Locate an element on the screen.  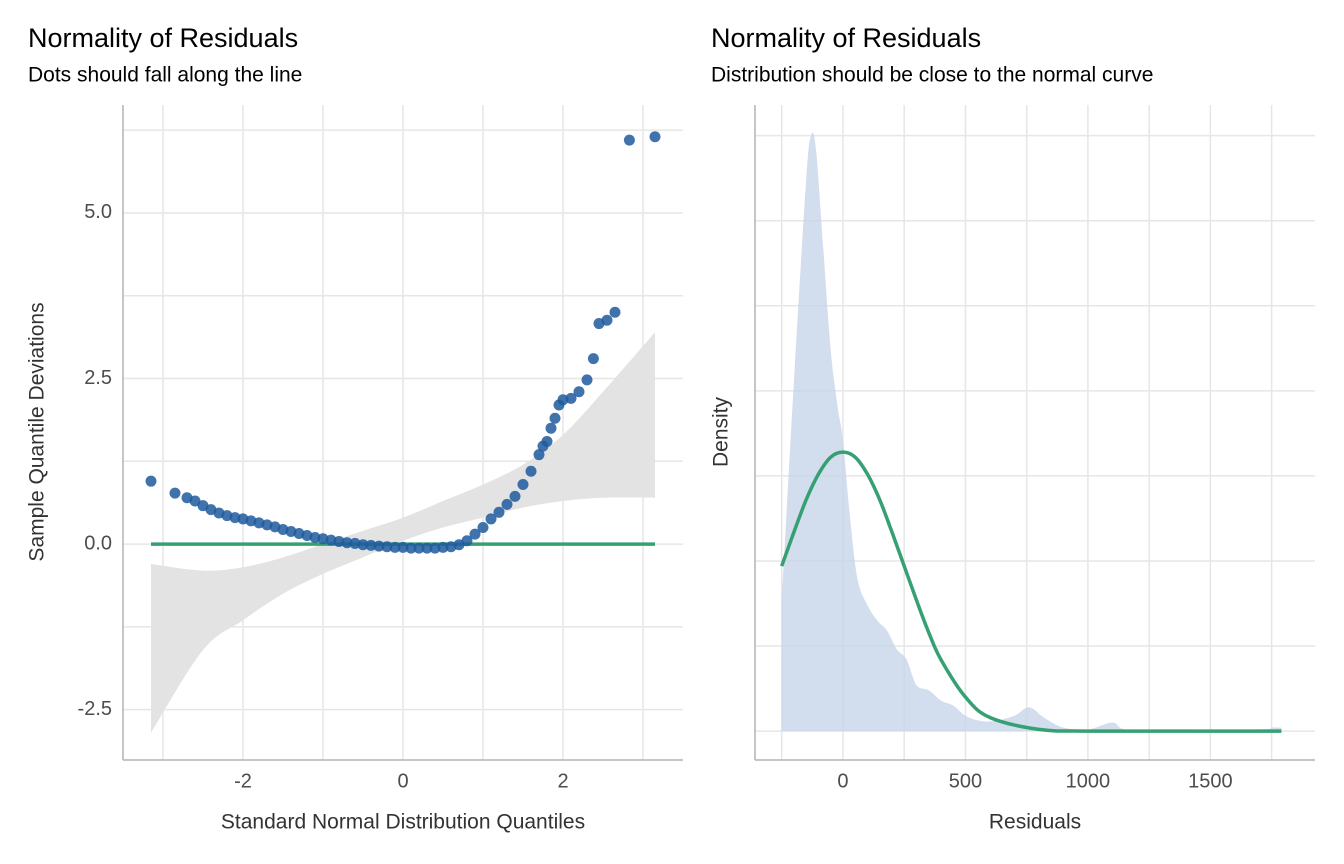
x-tick-label: 500 is located at coordinates (965, 781).